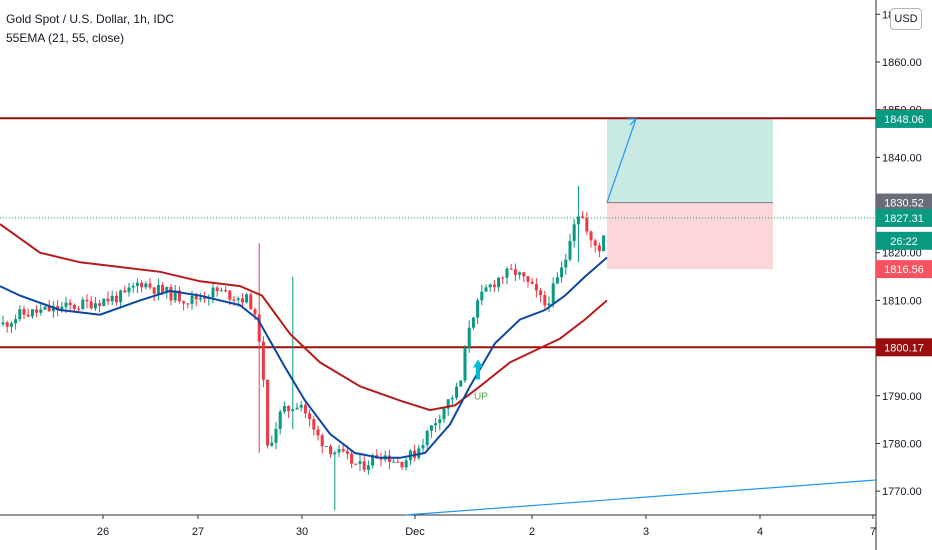 Image resolution: width=932 pixels, height=550 pixels. Describe the element at coordinates (902, 397) in the screenshot. I see `y-tick-label: 1790.00` at that location.